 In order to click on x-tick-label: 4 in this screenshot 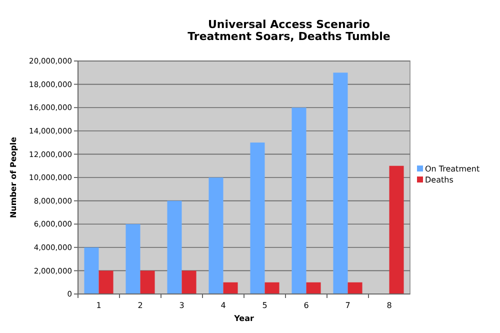, I will do `click(223, 305)`.